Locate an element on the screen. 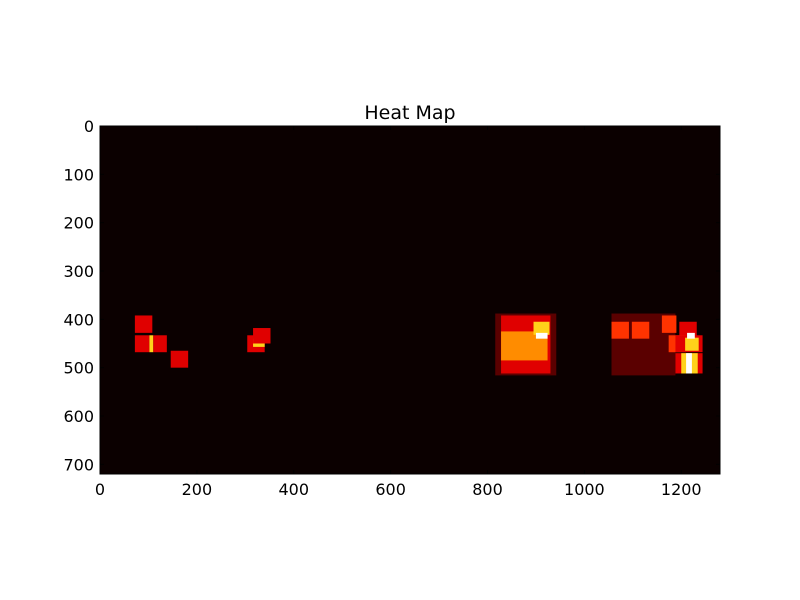 Image resolution: width=800 pixels, height=600 pixels. x-tick-label: 0 is located at coordinates (100, 489).